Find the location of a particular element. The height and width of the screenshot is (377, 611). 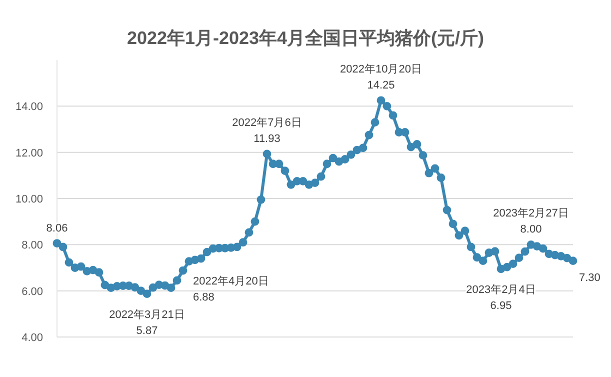

data-label: 7.30 is located at coordinates (589, 278).